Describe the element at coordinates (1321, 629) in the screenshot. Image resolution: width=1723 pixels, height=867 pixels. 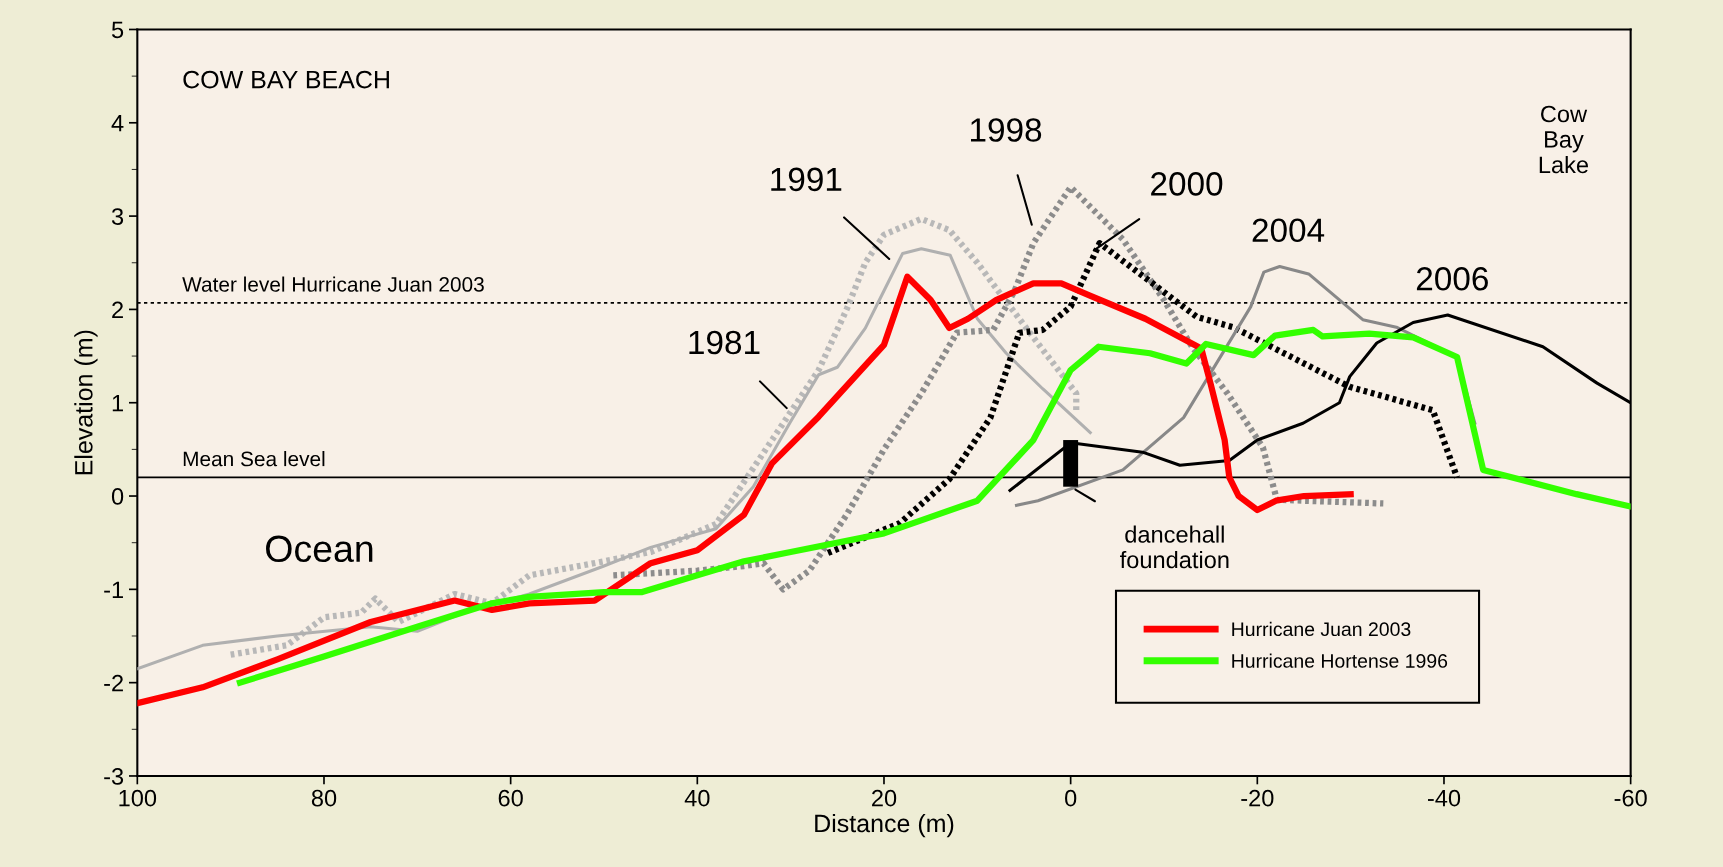
I see `legend-label: Hurricane Juan 2003` at that location.